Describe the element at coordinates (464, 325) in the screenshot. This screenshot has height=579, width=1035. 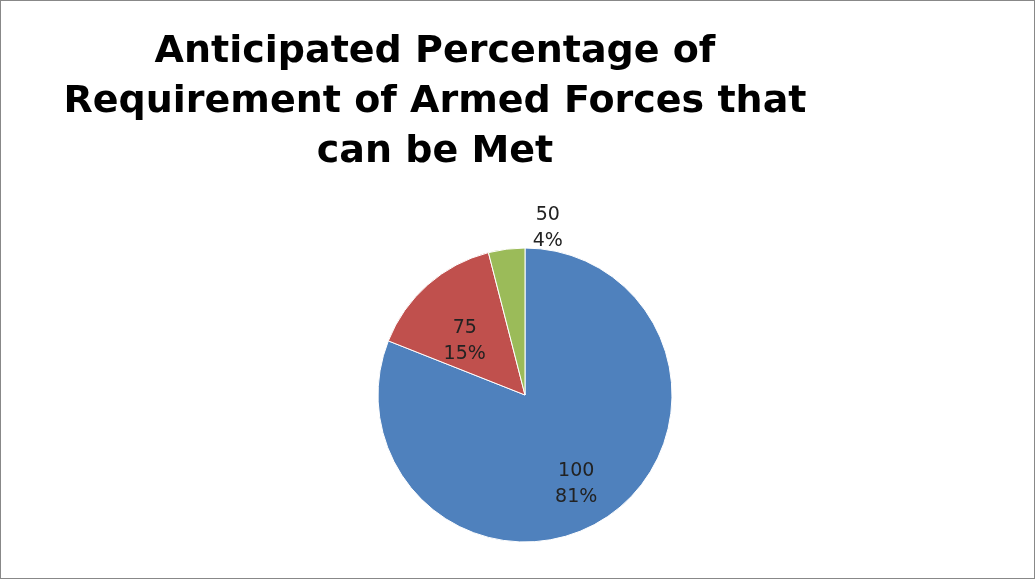
I see `slice-label: 75` at that location.